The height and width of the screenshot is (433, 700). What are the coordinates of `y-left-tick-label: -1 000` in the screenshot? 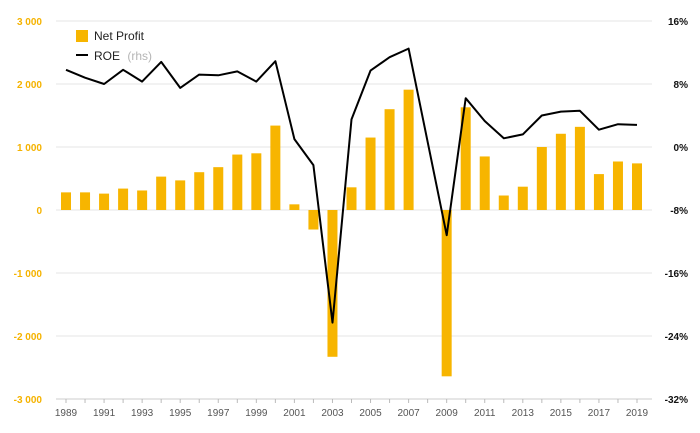 It's located at (28, 274).